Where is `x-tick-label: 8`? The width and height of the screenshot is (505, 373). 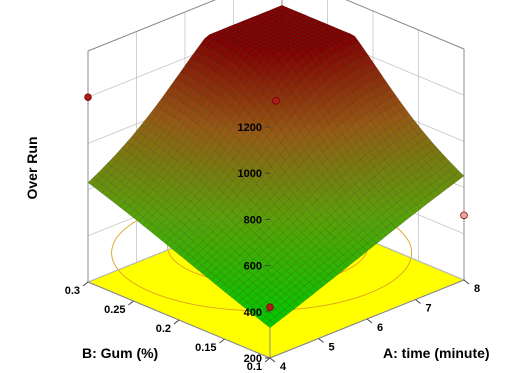 x-tick-label: 8 is located at coordinates (477, 289).